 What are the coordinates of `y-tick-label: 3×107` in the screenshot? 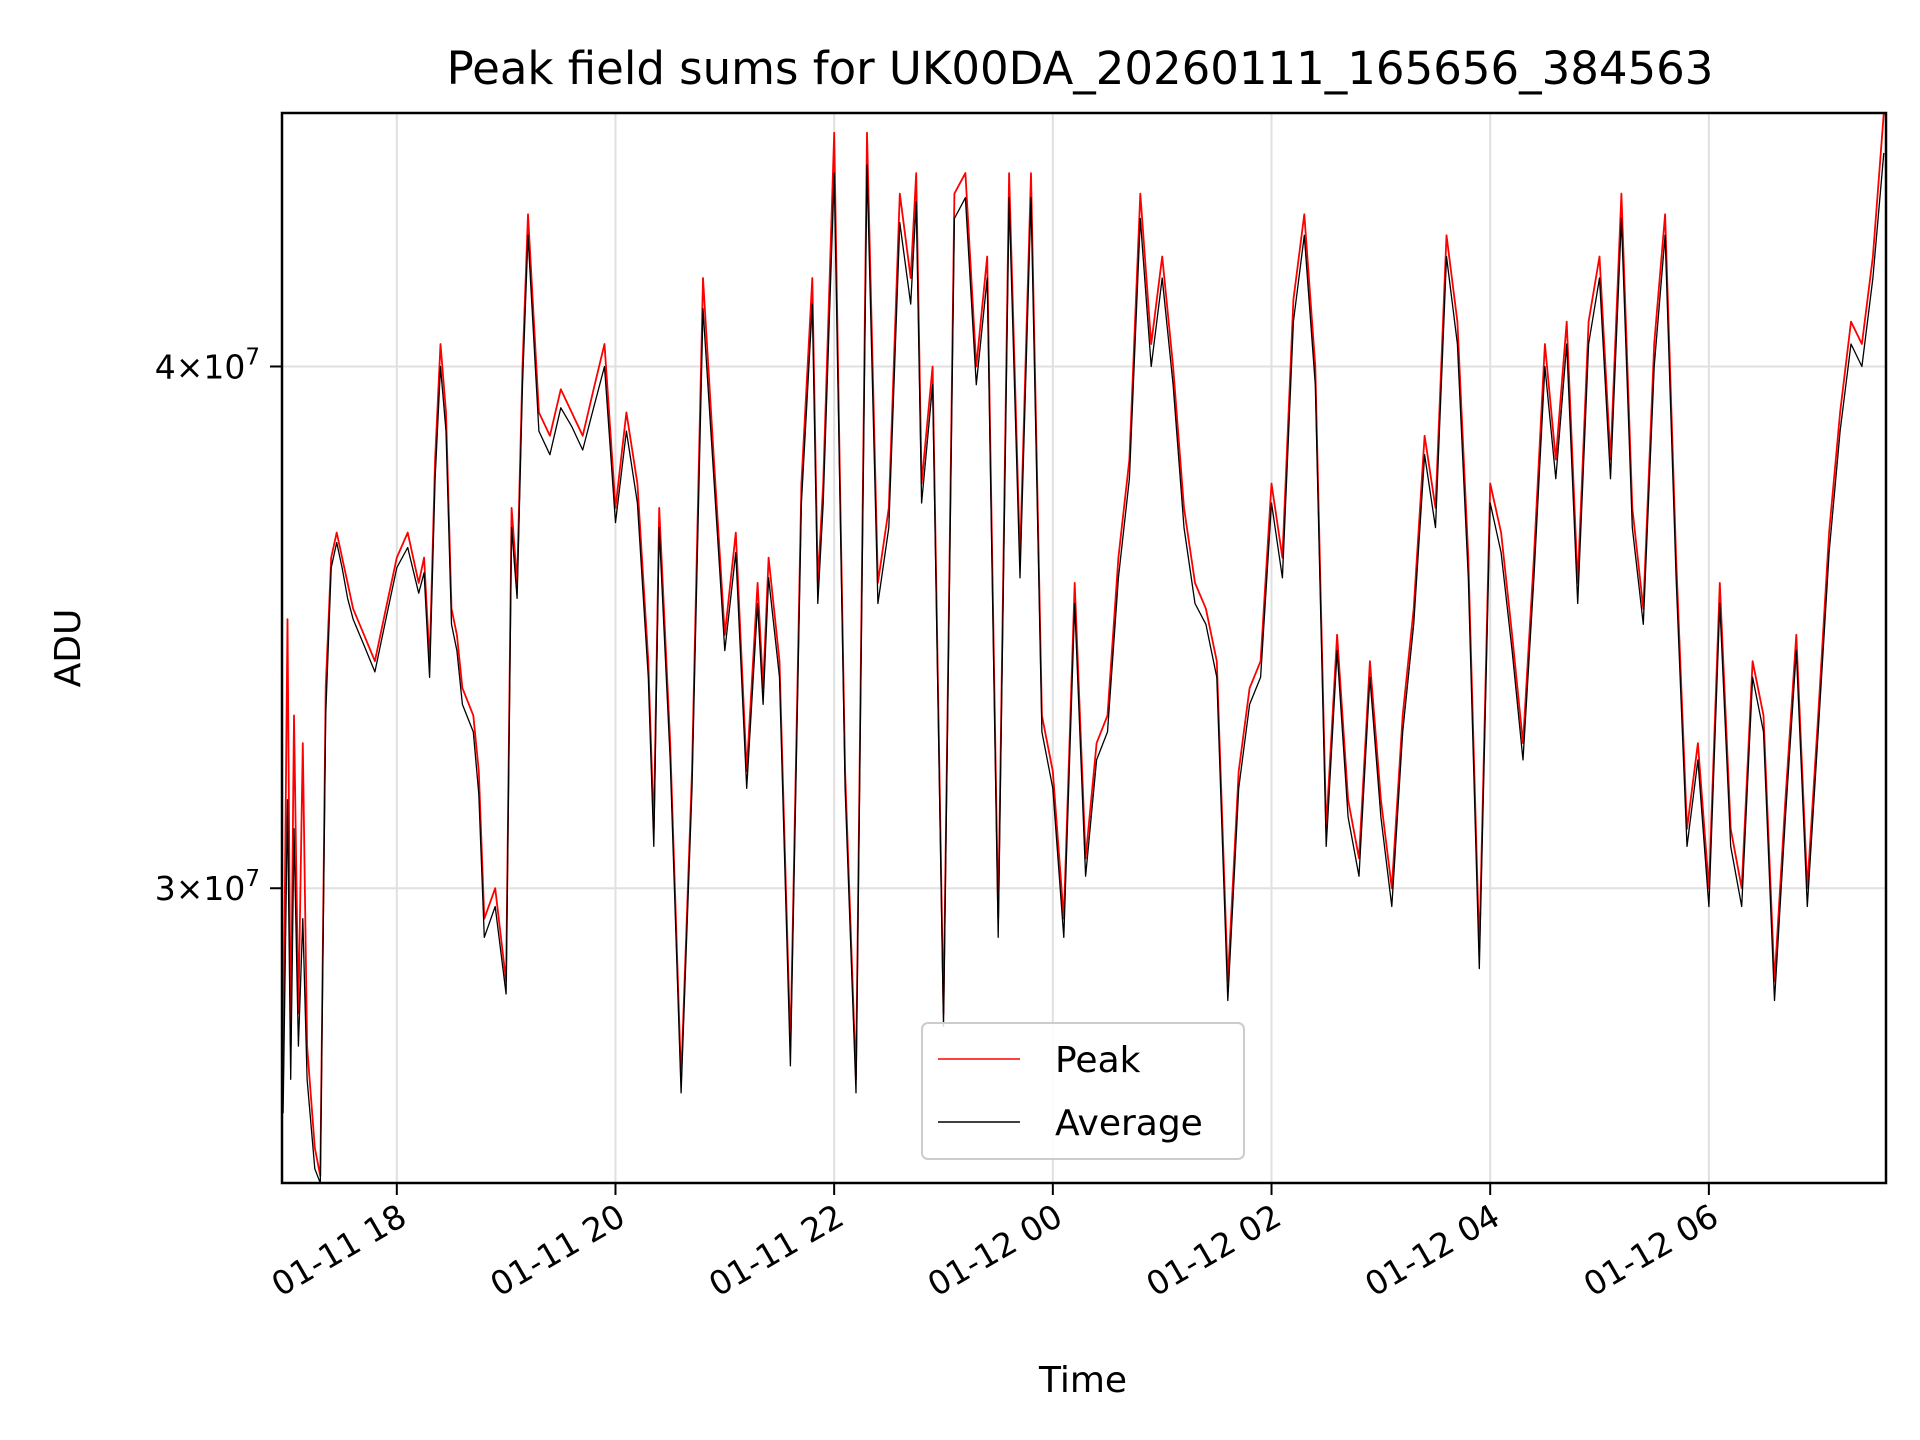 It's located at (207, 887).